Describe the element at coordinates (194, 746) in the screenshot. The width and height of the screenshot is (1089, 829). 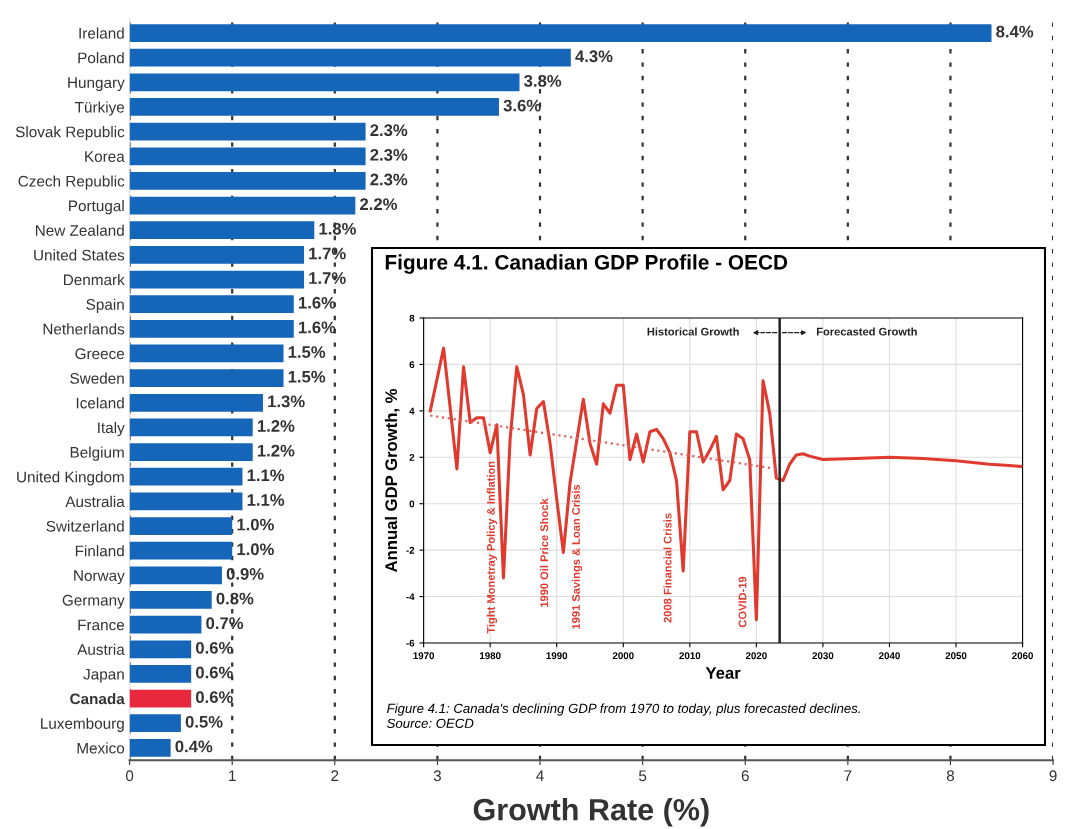
I see `data-label: 0.4%` at that location.